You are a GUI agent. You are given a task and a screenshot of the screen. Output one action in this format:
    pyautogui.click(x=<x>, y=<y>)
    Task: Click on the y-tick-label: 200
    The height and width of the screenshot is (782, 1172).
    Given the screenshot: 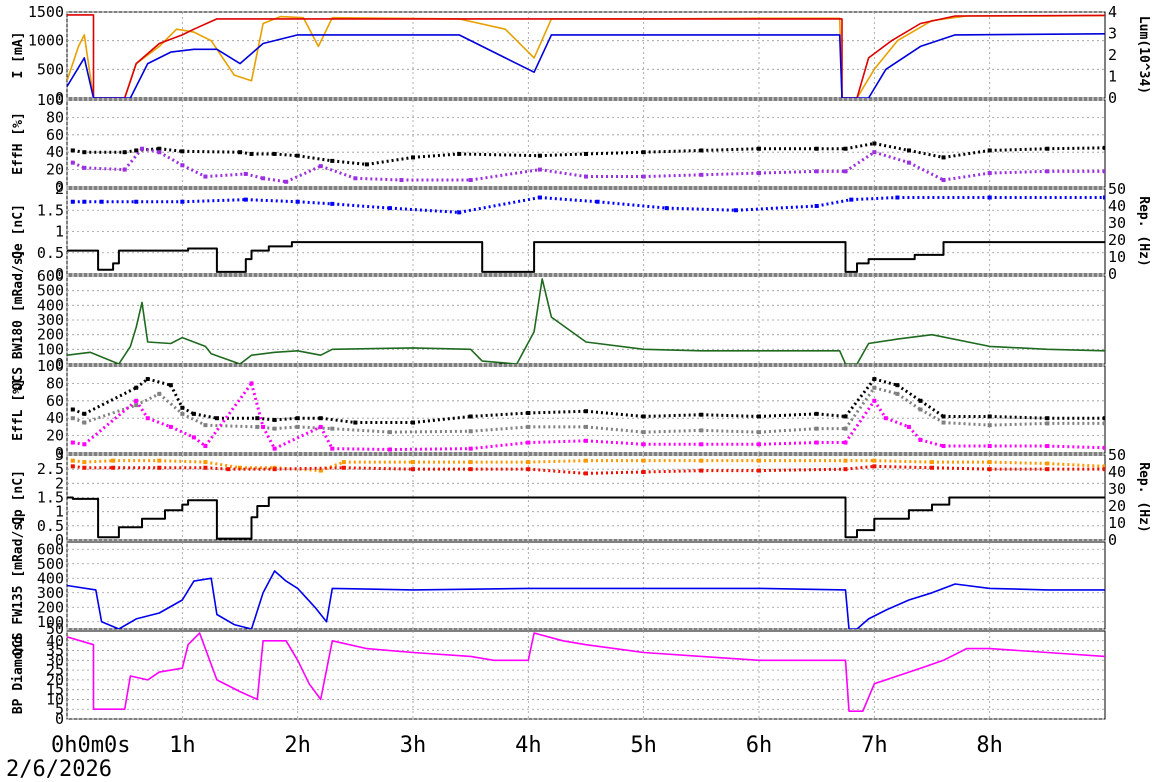 What is the action you would take?
    pyautogui.click(x=50, y=607)
    